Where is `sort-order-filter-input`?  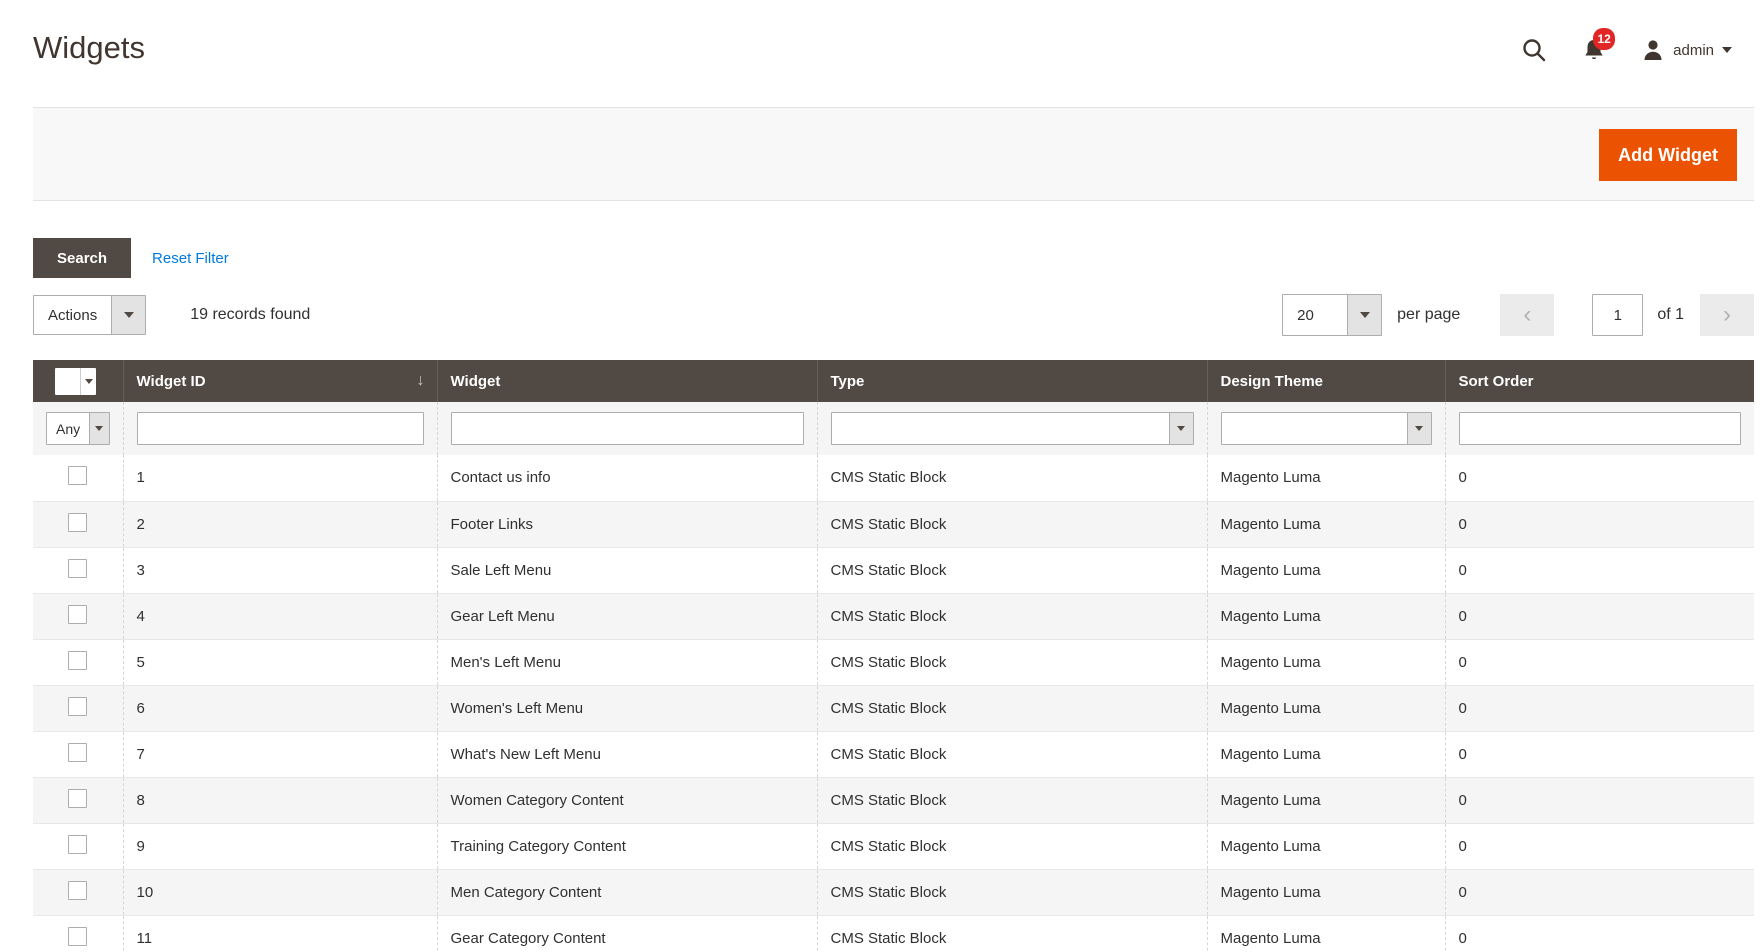 sort-order-filter-input is located at coordinates (1599, 428).